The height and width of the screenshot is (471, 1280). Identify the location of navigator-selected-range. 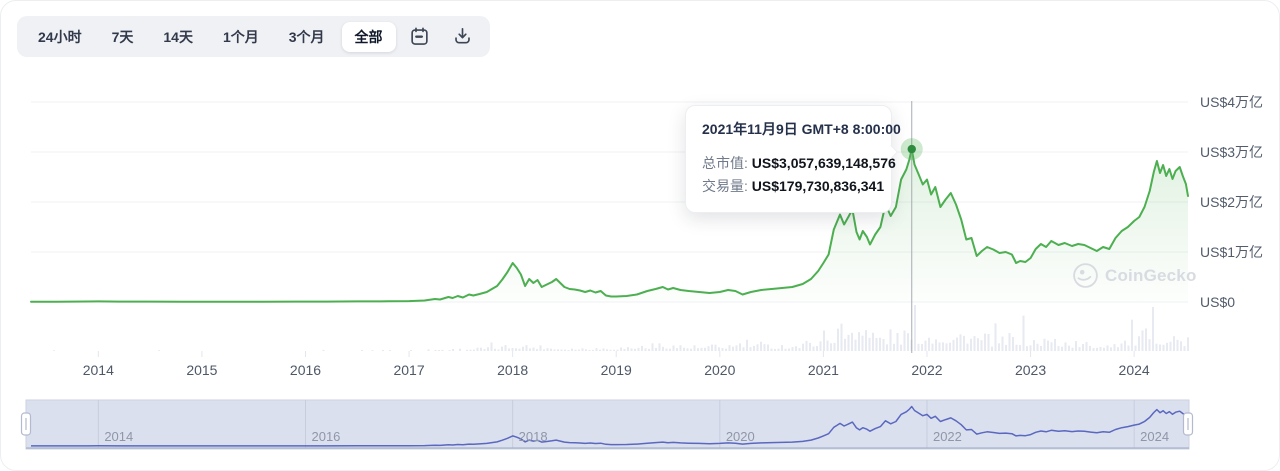
(607, 424).